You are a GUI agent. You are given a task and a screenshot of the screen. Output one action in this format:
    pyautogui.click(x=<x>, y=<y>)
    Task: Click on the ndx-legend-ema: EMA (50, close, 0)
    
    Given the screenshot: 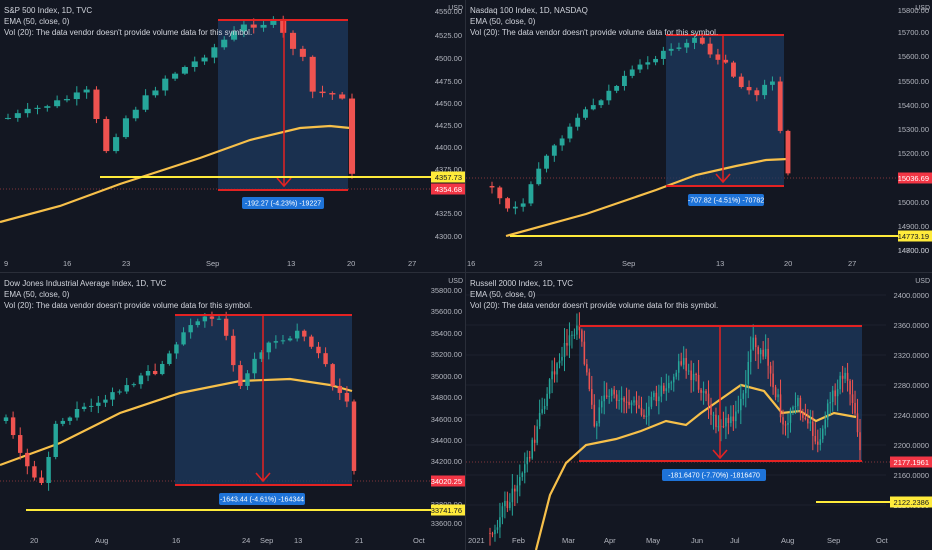 What is the action you would take?
    pyautogui.click(x=503, y=21)
    